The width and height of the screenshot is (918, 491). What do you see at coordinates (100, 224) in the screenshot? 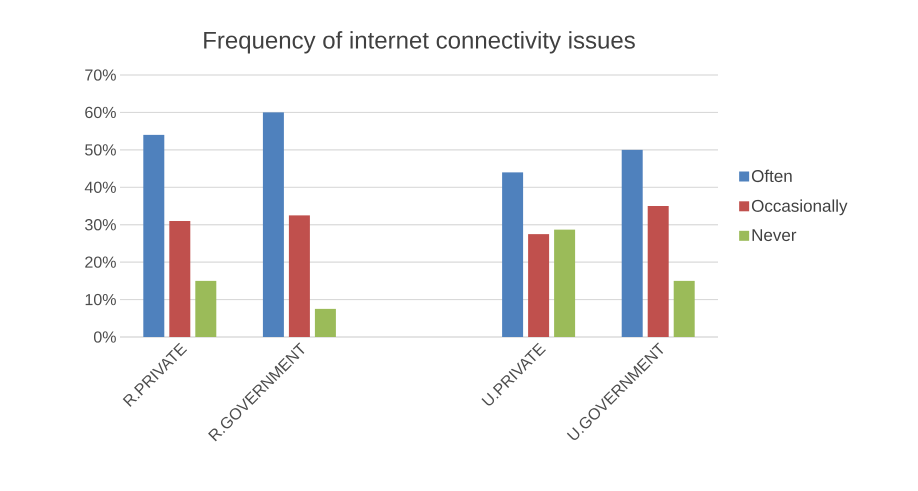
I see `y-tick-label: 30%` at bounding box center [100, 224].